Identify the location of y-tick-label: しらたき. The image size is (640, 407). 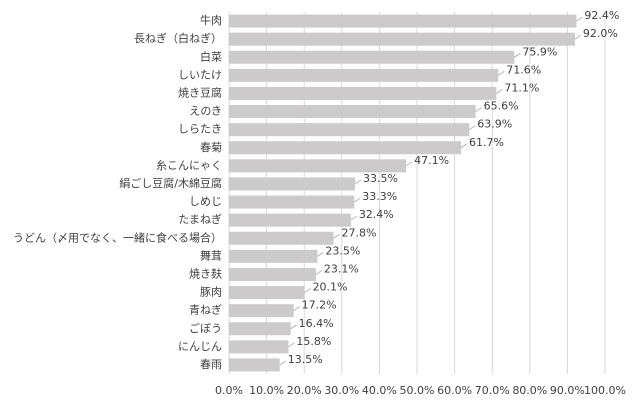
(200, 129).